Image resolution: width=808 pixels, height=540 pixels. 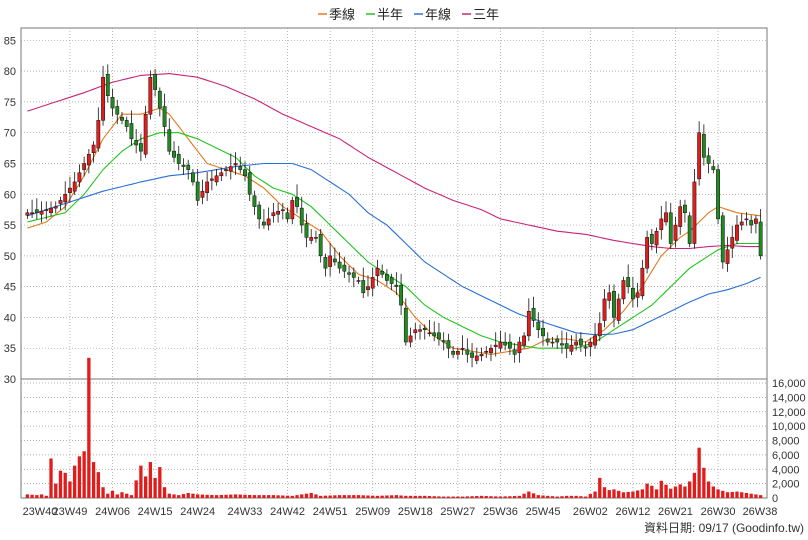 I want to click on x-tick-label: 25W45, so click(x=543, y=512).